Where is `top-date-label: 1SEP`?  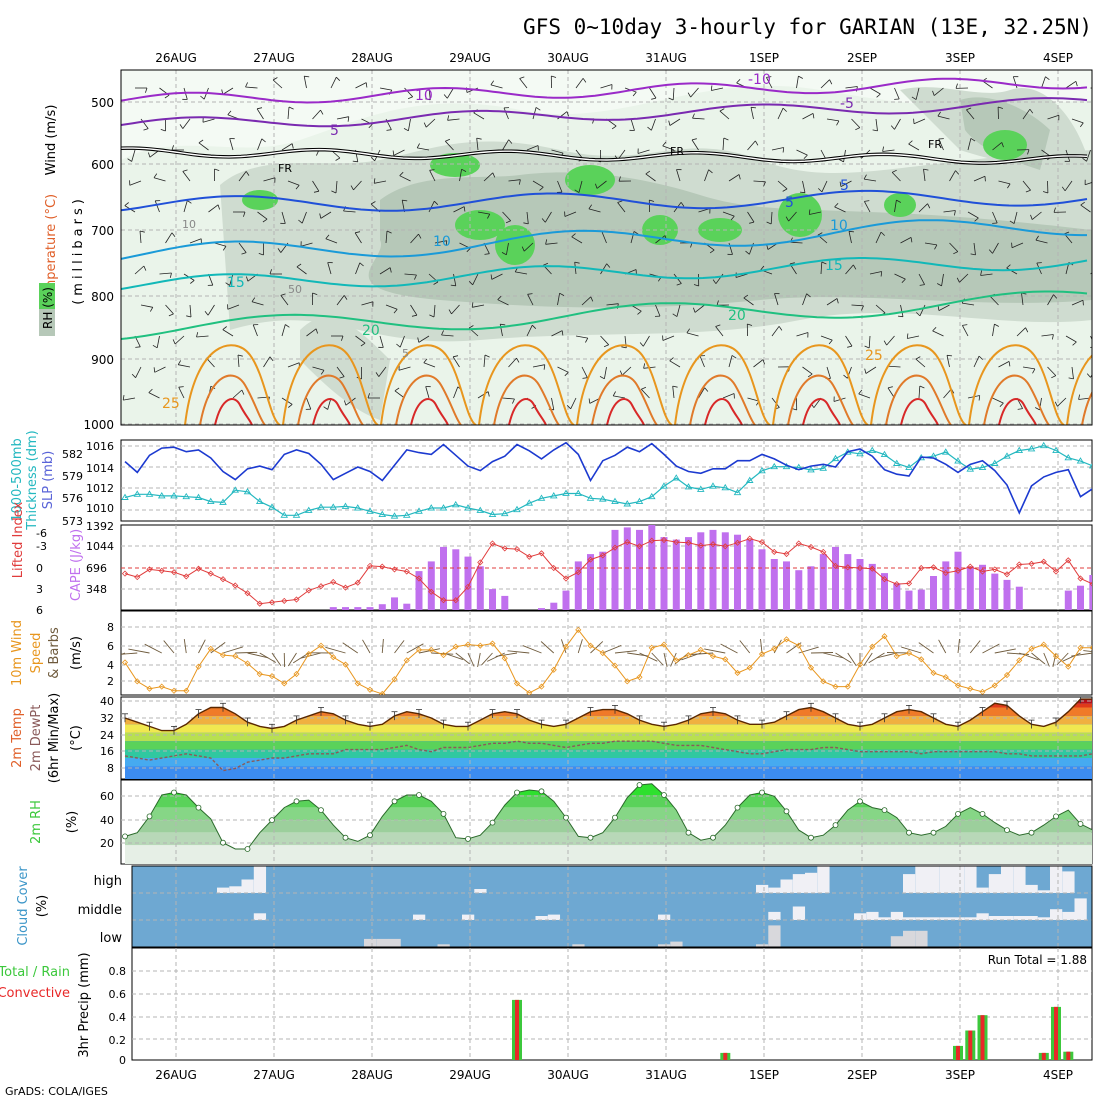 top-date-label: 1SEP is located at coordinates (764, 58).